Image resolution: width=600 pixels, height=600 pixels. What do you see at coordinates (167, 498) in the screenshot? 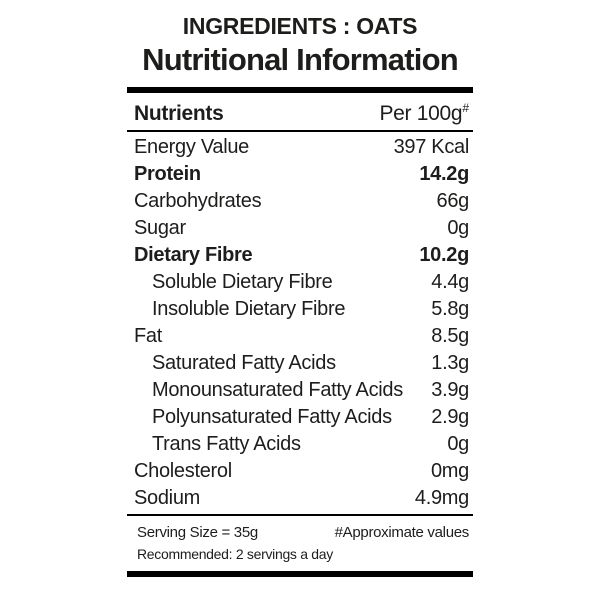
I see `nutrient-label: Sodium` at bounding box center [167, 498].